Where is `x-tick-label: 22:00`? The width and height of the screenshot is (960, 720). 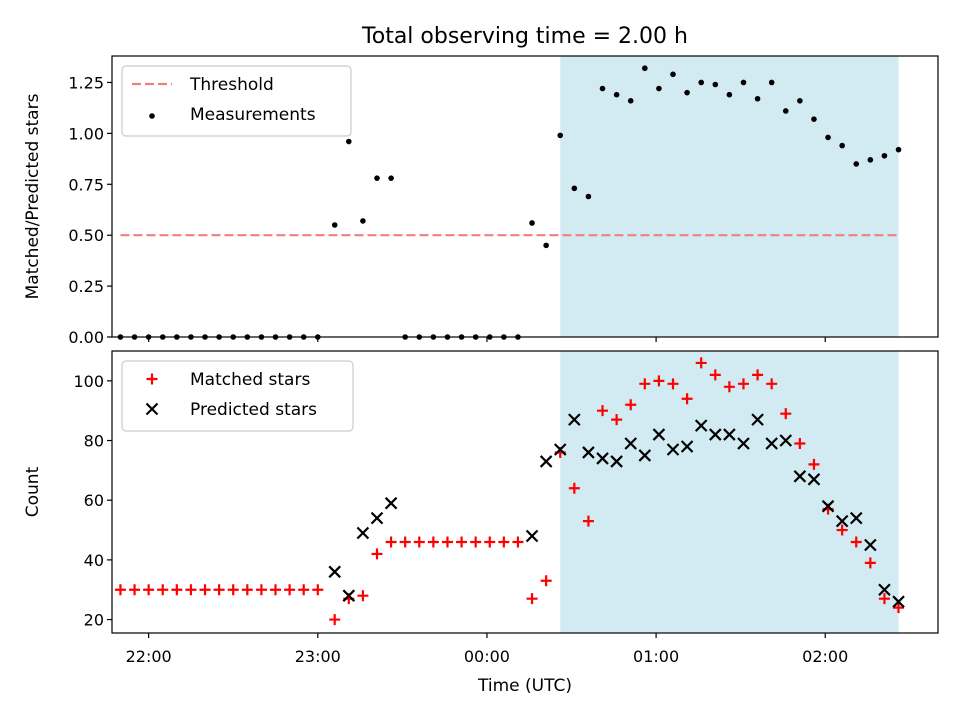
x-tick-label: 22:00 is located at coordinates (149, 656).